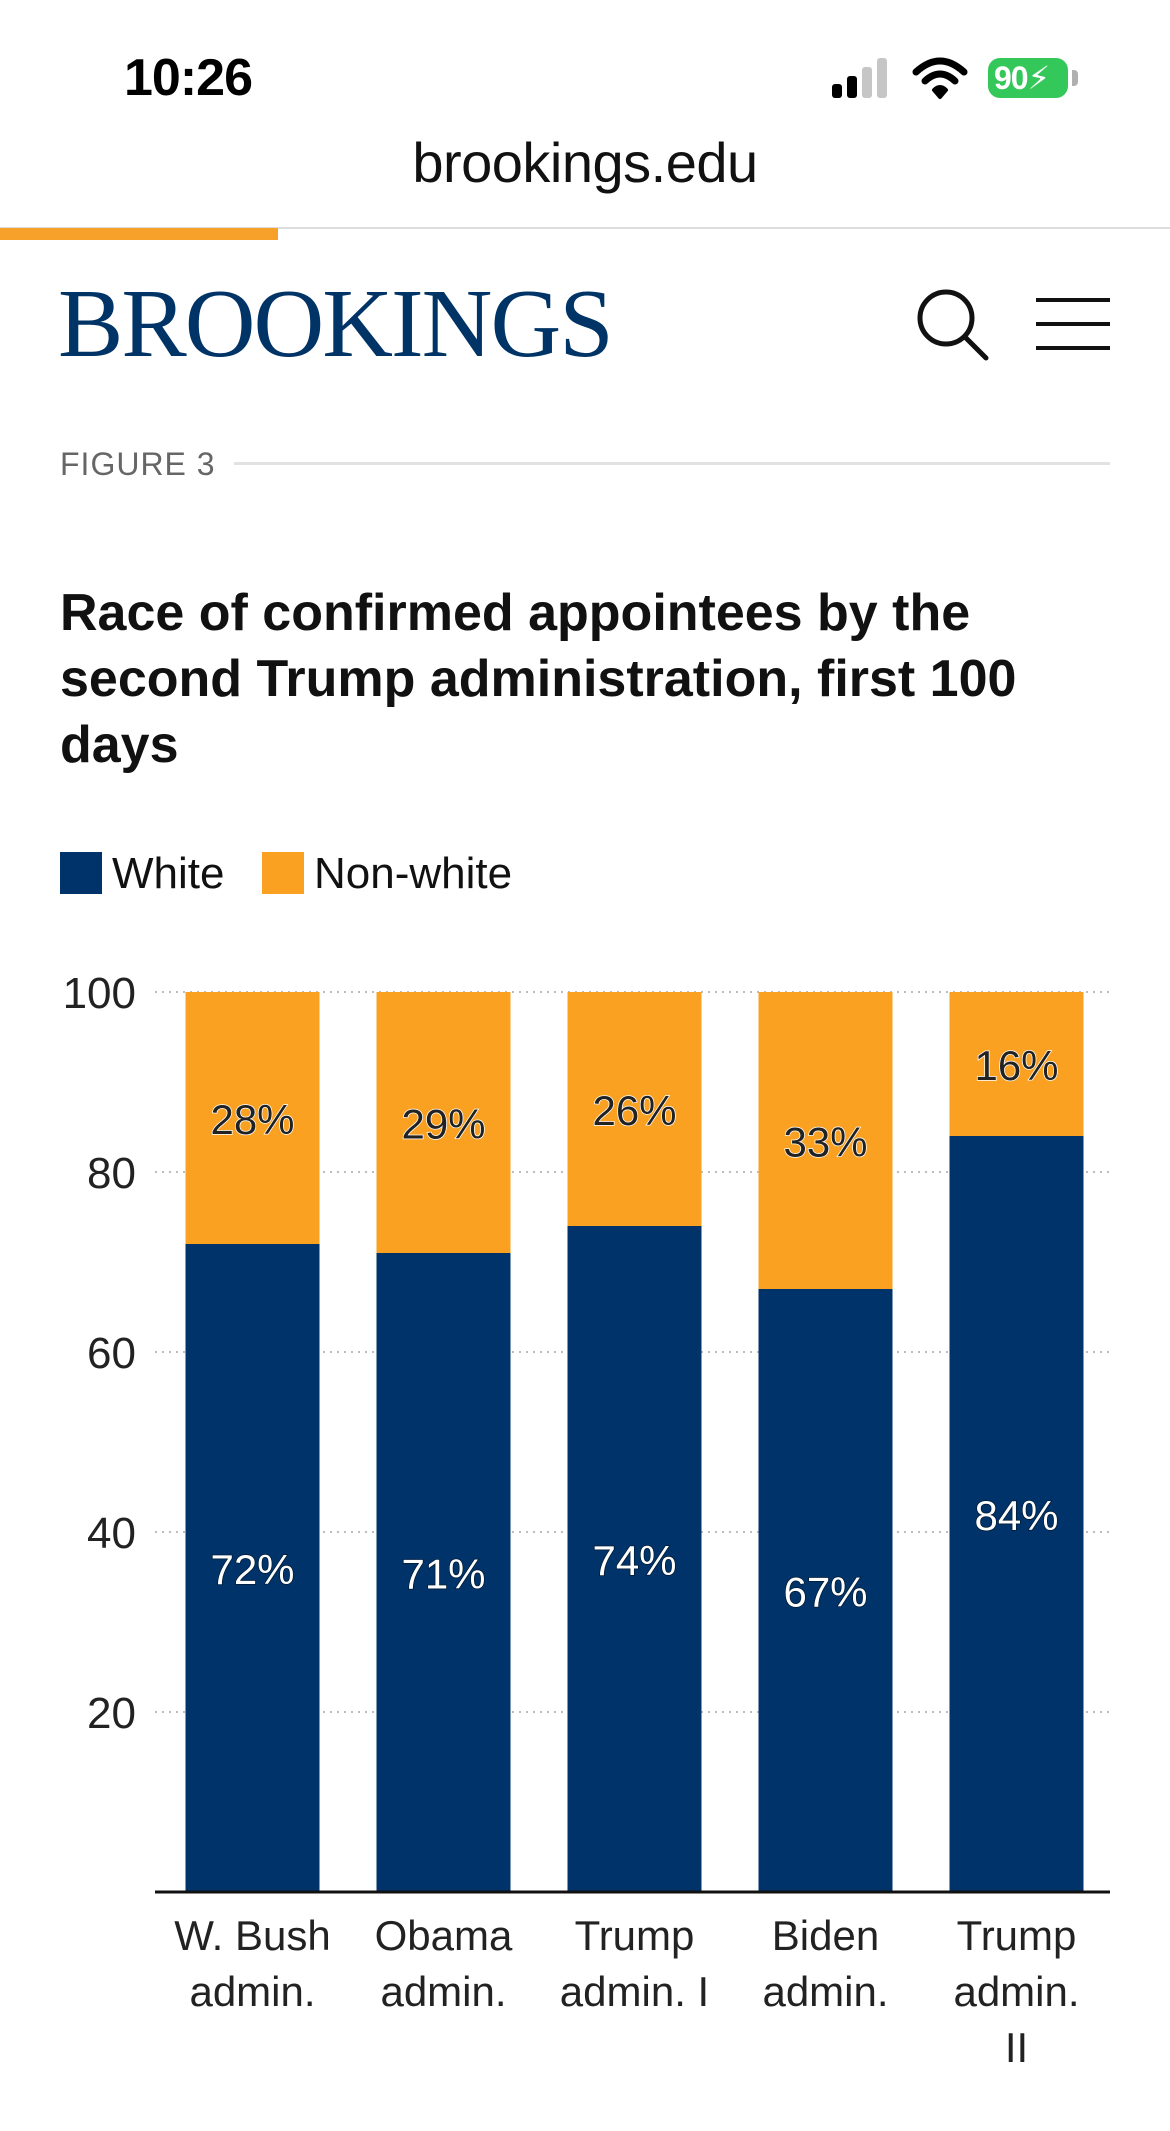 This screenshot has width=1170, height=2131. I want to click on figure-label: FIGURE 3, so click(138, 464).